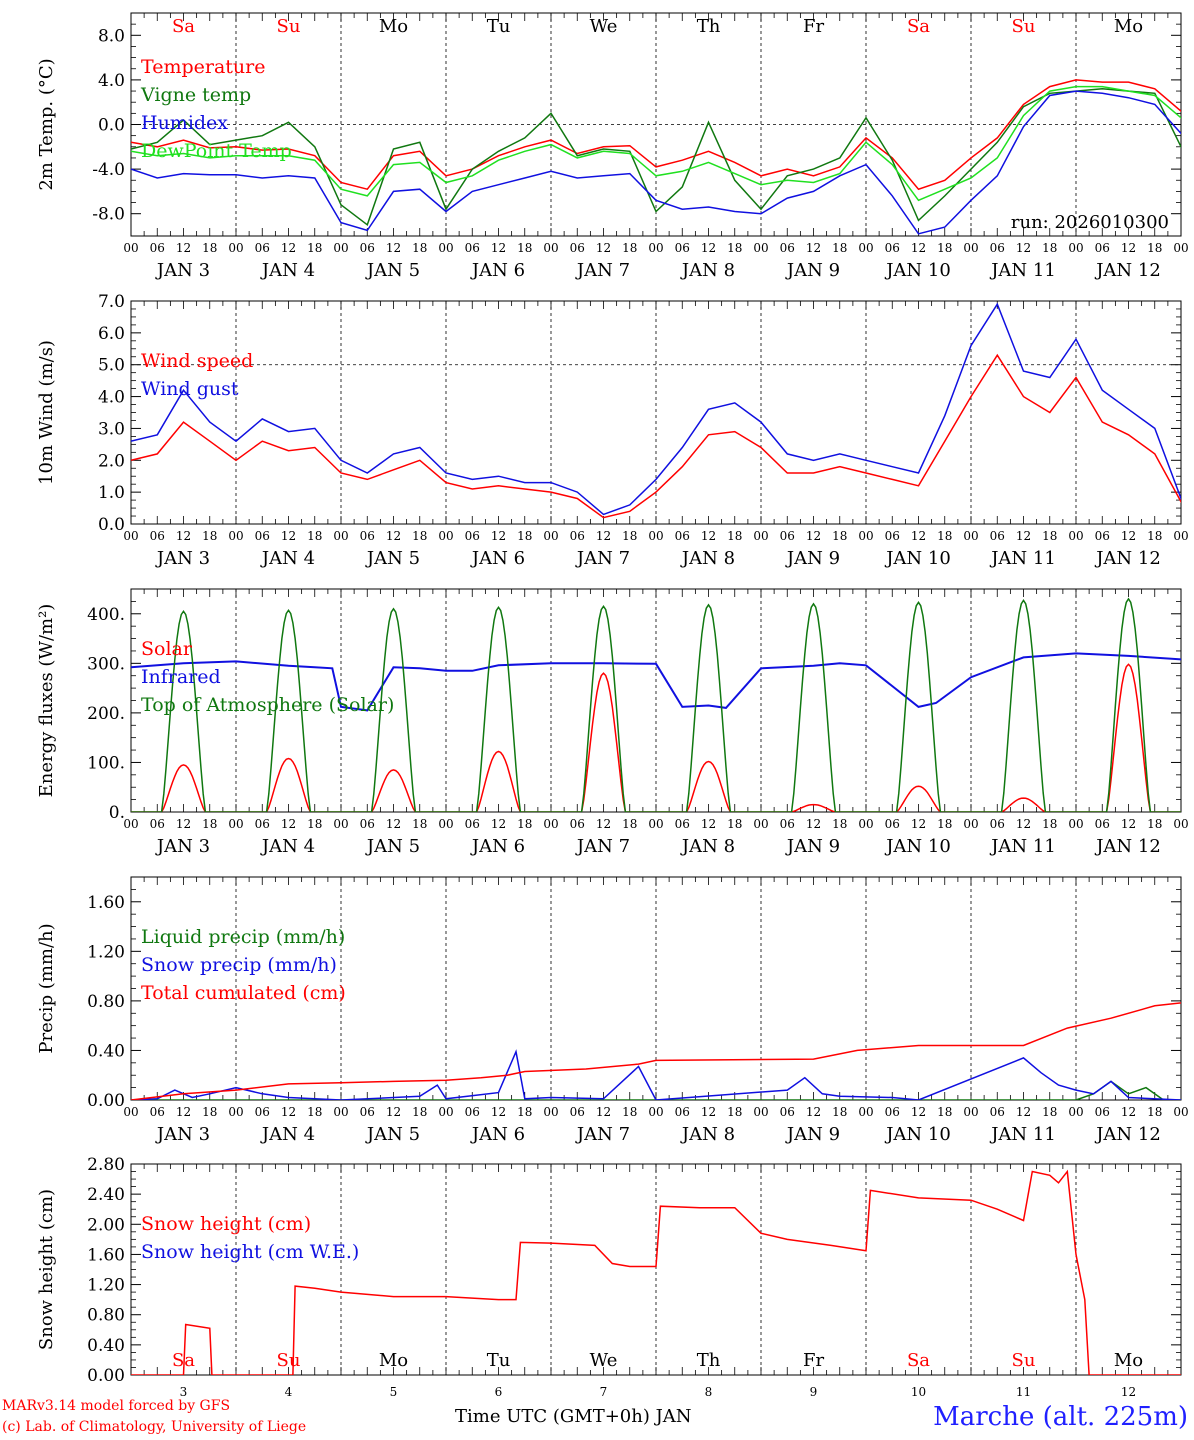  Describe the element at coordinates (106, 615) in the screenshot. I see `y-tick-label: 400.` at that location.